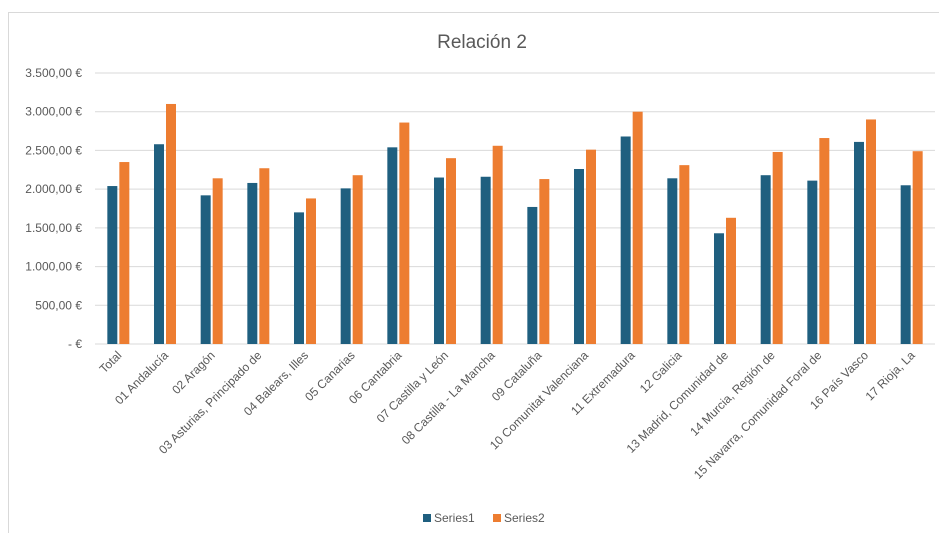 This screenshot has height=534, width=942. What do you see at coordinates (482, 42) in the screenshot?
I see `chart-title: Relación 2` at bounding box center [482, 42].